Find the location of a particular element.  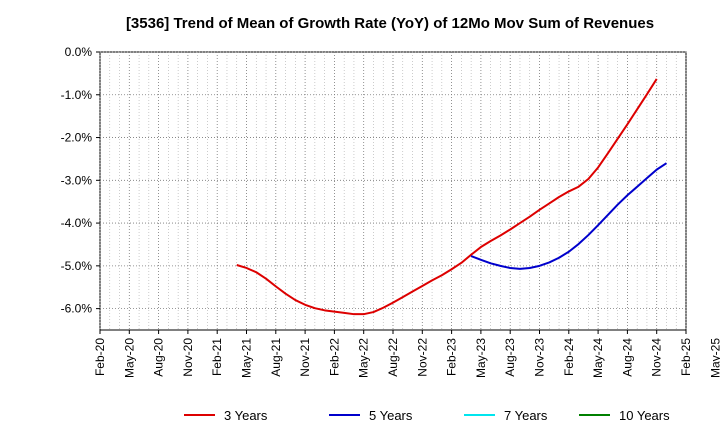

y-tick-label: -1.0% is located at coordinates (77, 95).